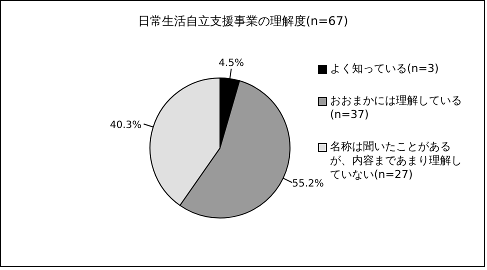  Describe the element at coordinates (384, 69) in the screenshot. I see `legend-label: よく知っている(n=3)` at that location.